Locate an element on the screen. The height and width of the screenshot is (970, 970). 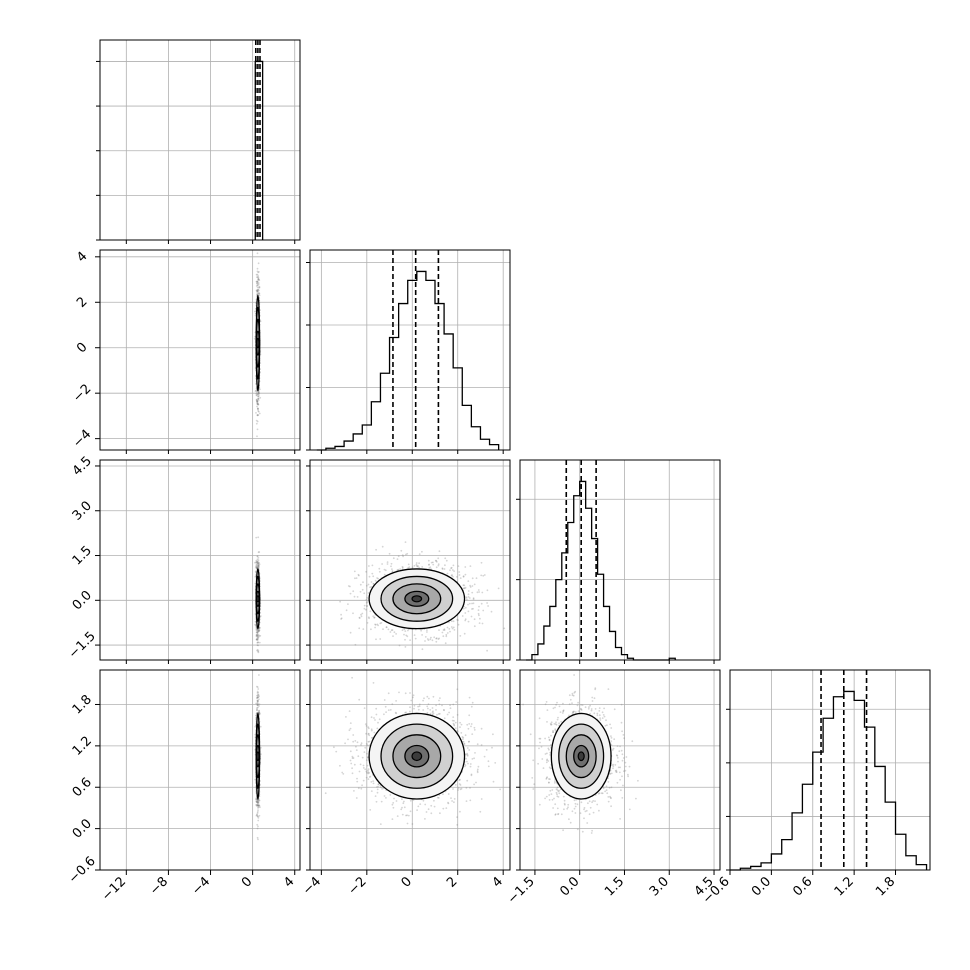
panel-content is located at coordinates (258, 757).